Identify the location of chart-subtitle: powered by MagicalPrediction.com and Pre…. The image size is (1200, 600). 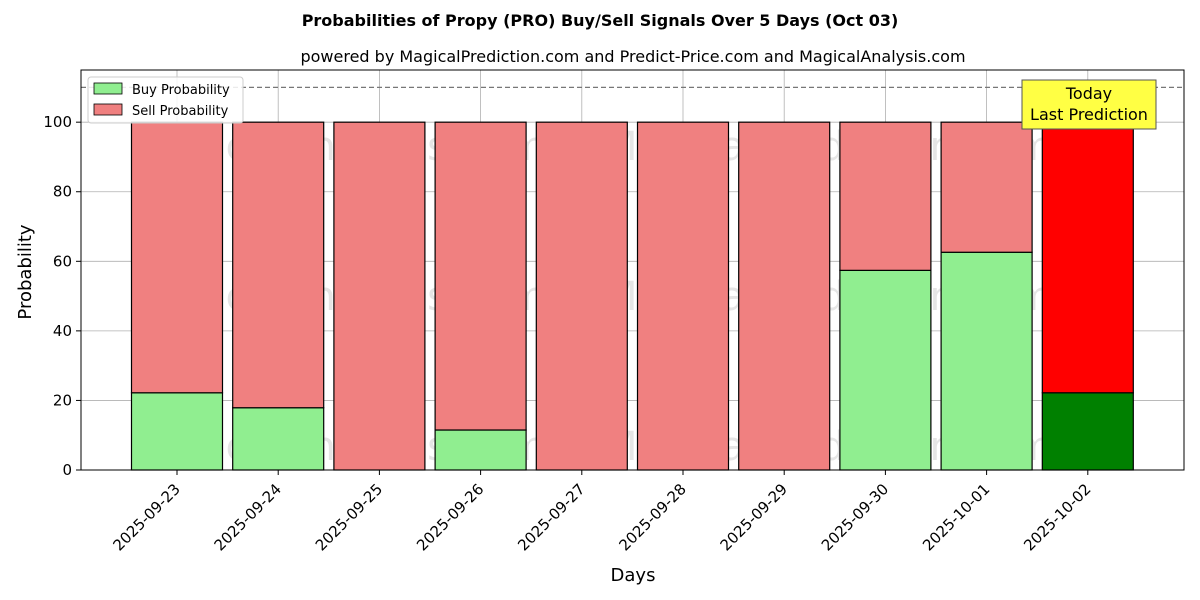
(632, 56).